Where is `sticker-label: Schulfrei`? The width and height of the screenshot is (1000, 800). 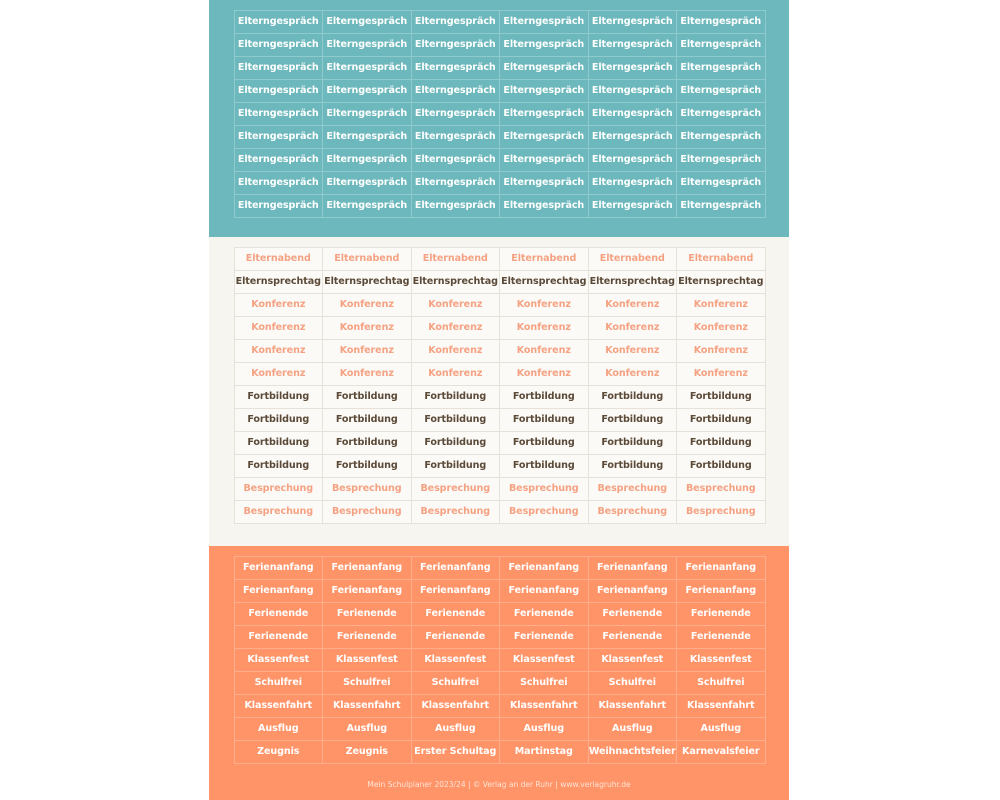
sticker-label: Schulfrei is located at coordinates (367, 682).